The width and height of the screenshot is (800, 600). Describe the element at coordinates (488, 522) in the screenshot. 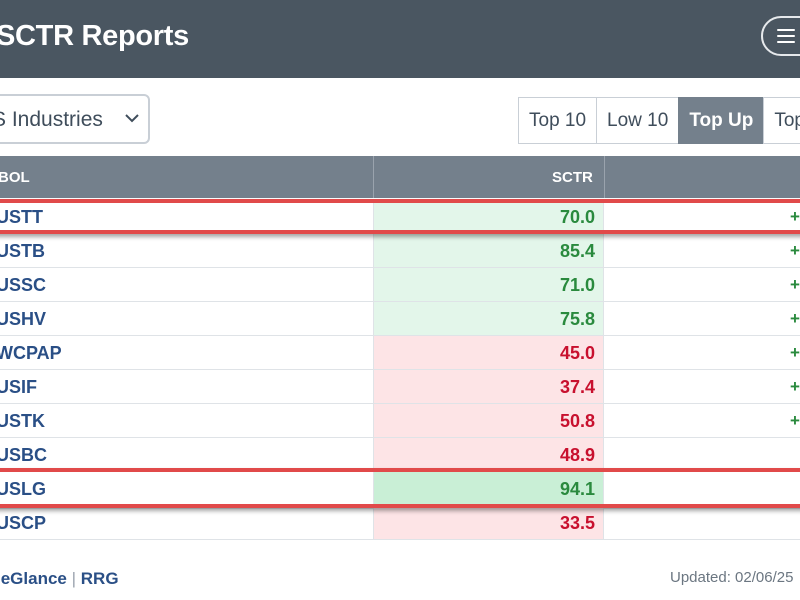

I see `sctr-cell: 33.5` at that location.